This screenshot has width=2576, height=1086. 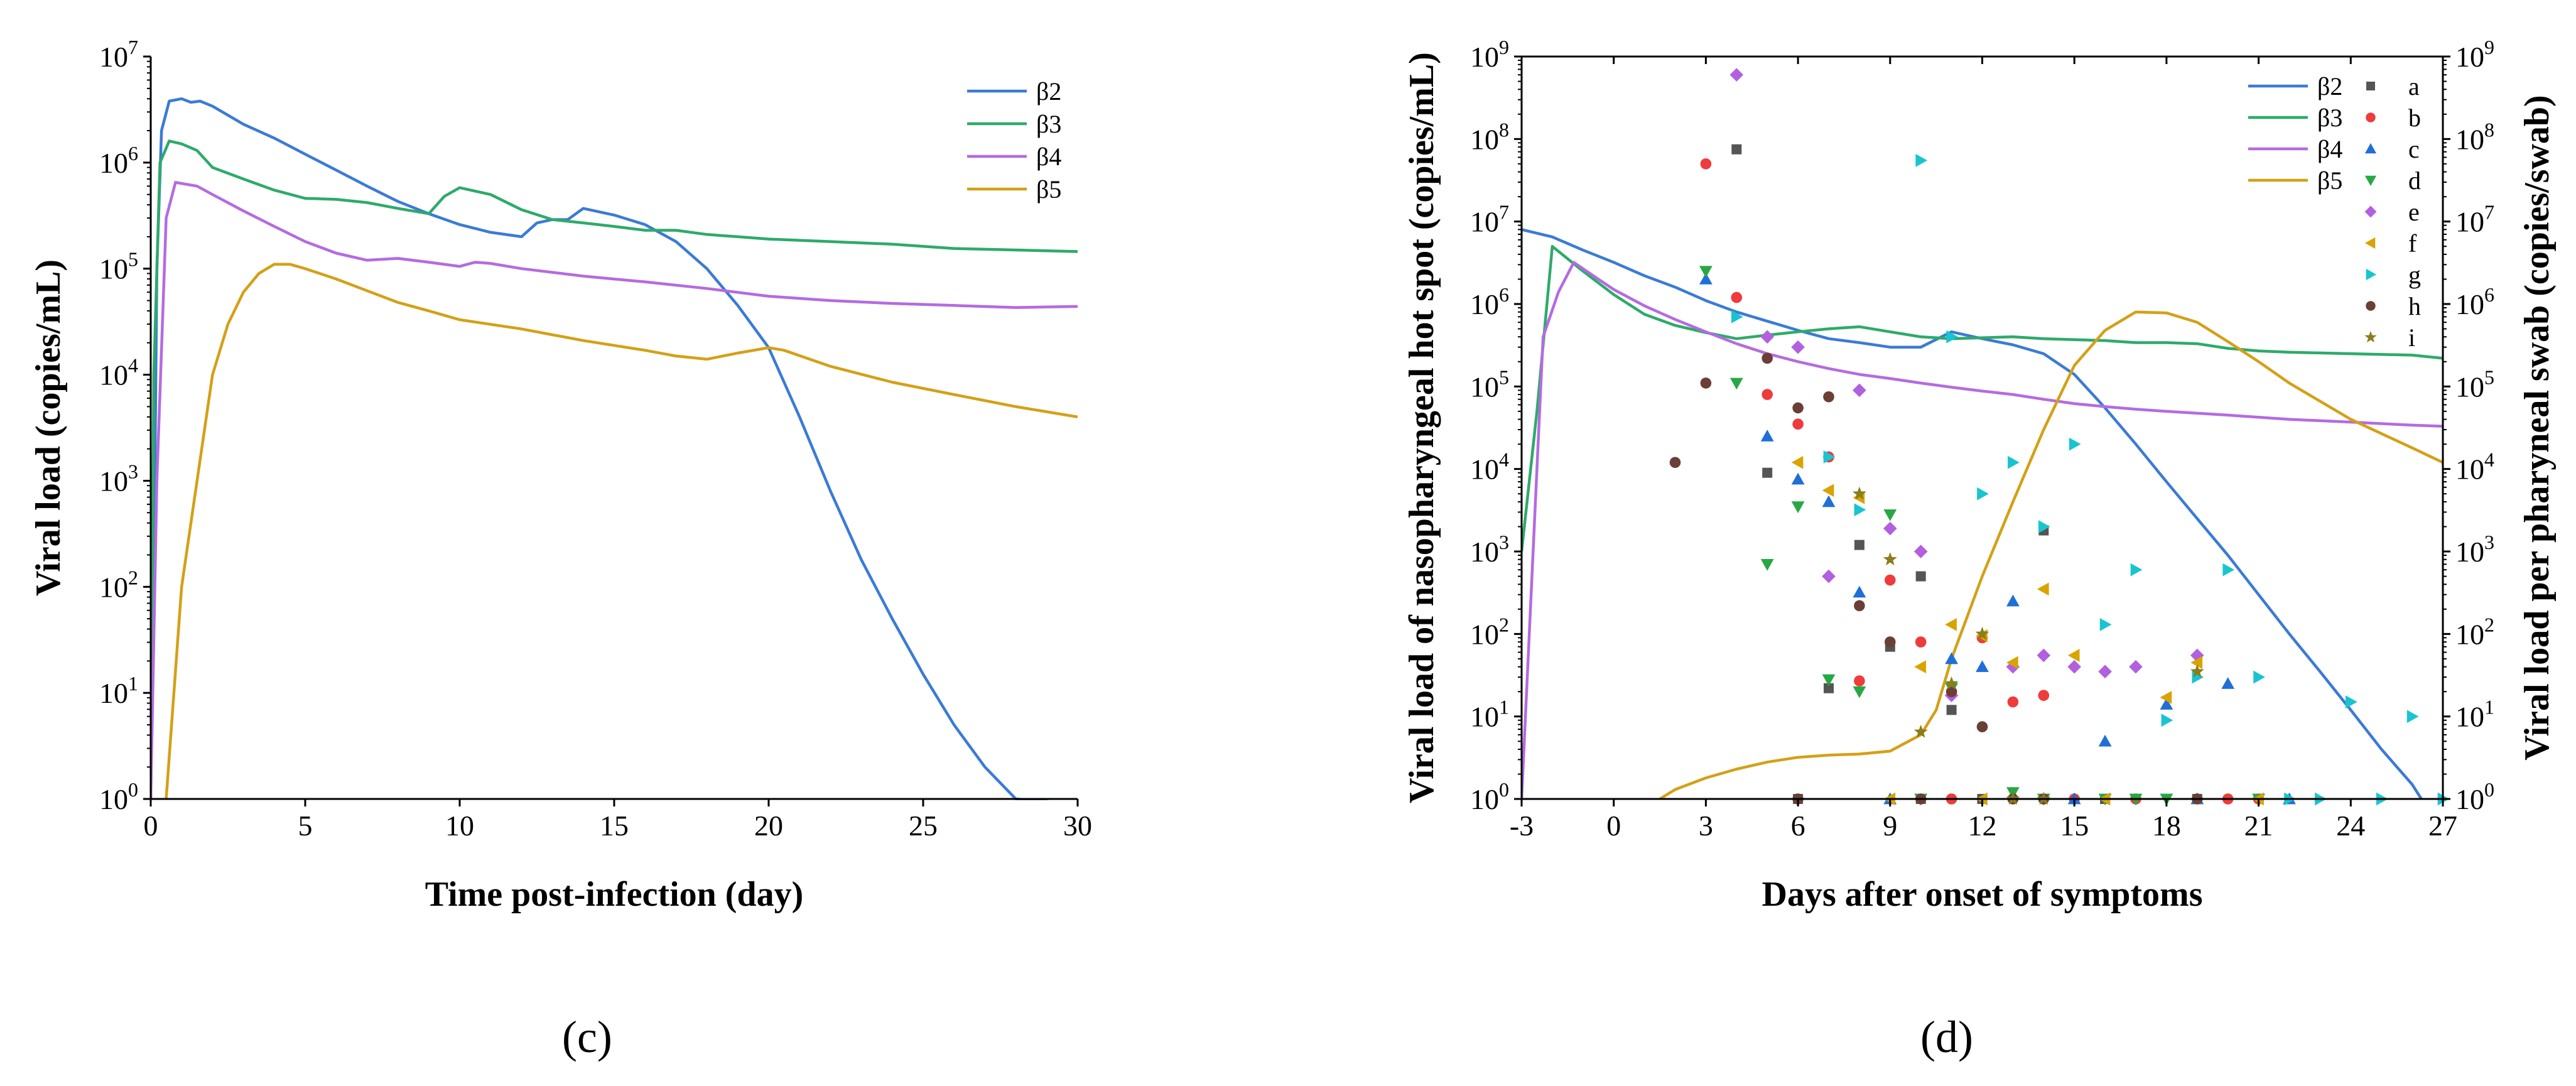 I want to click on series-line-beta3, so click(x=1983, y=398).